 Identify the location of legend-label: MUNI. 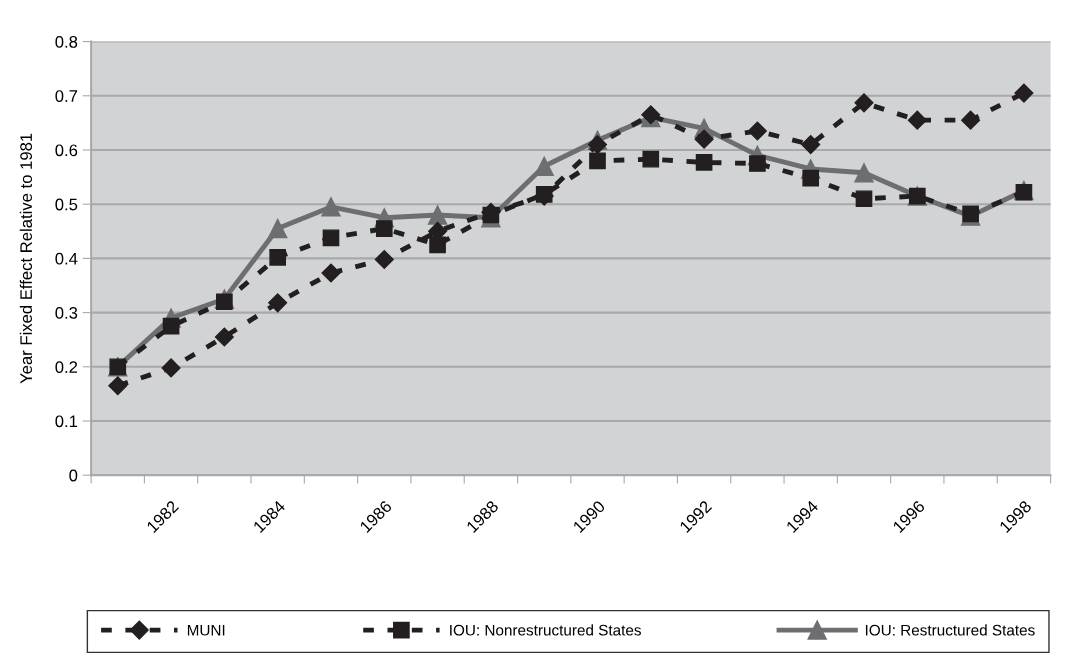
(206, 630).